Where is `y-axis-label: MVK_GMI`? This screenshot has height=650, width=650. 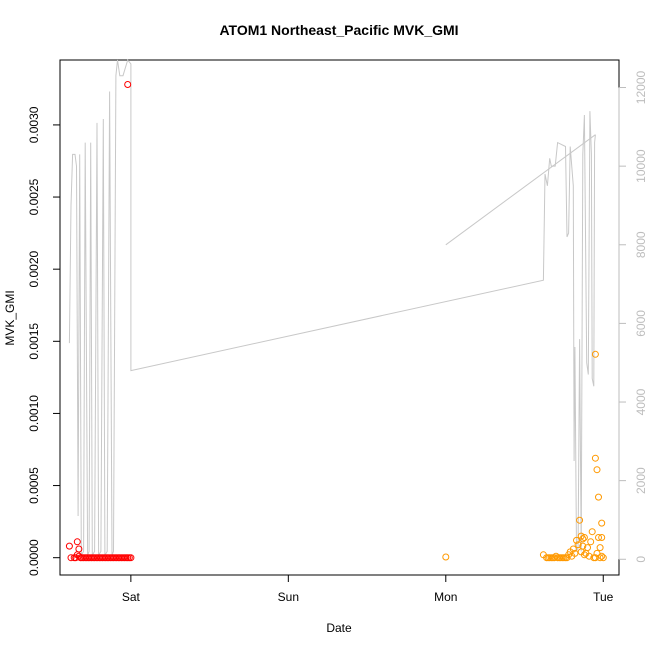
y-axis-label: MVK_GMI is located at coordinates (10, 317).